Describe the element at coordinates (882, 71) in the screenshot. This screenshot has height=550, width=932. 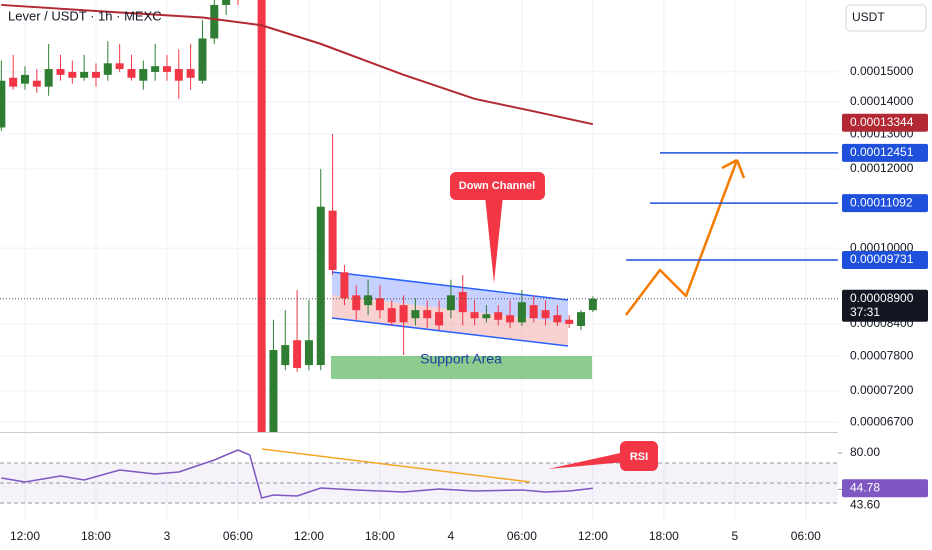
I see `y-tick-label: 0.00015000` at that location.